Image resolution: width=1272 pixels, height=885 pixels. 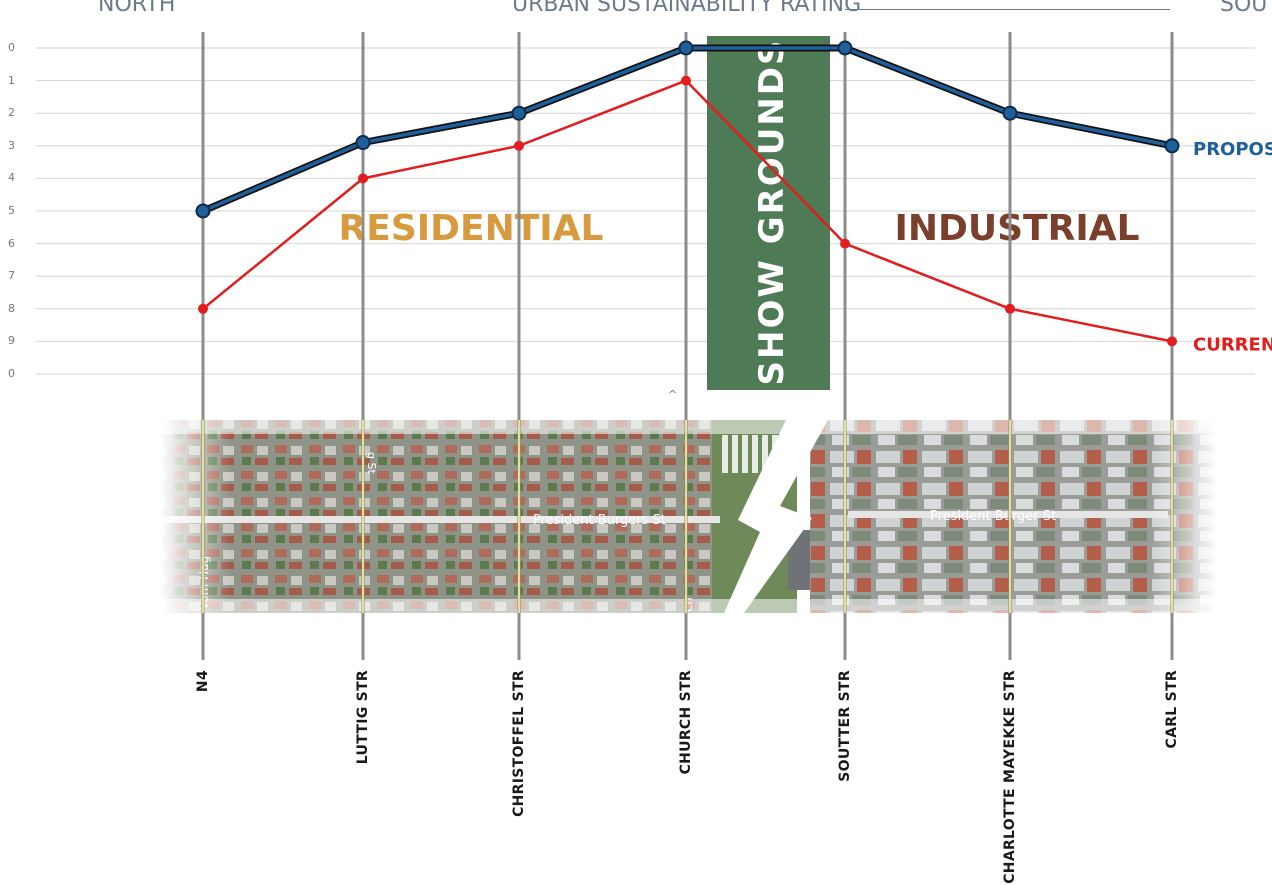 I want to click on series-label: PROPOS, so click(x=1232, y=149).